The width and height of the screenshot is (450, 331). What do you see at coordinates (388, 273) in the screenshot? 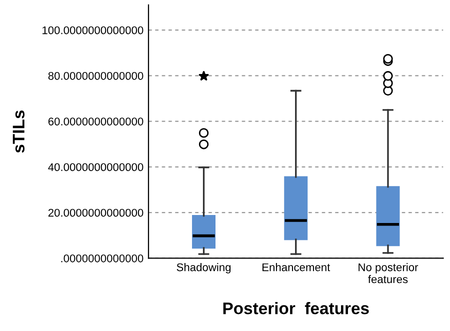
I see `x-tick-label: No posterior features` at bounding box center [388, 273].